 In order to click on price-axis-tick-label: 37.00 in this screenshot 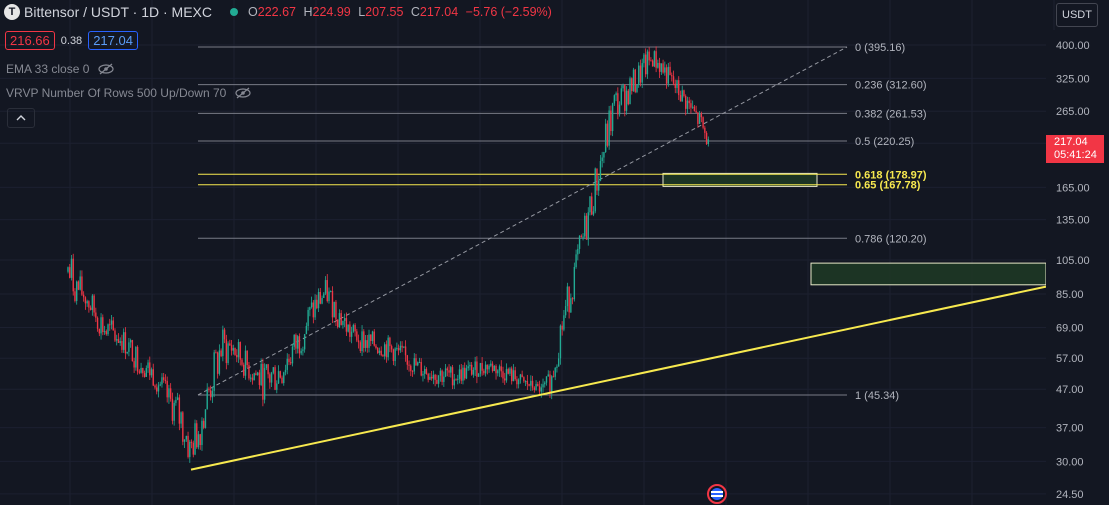, I will do `click(1070, 429)`.